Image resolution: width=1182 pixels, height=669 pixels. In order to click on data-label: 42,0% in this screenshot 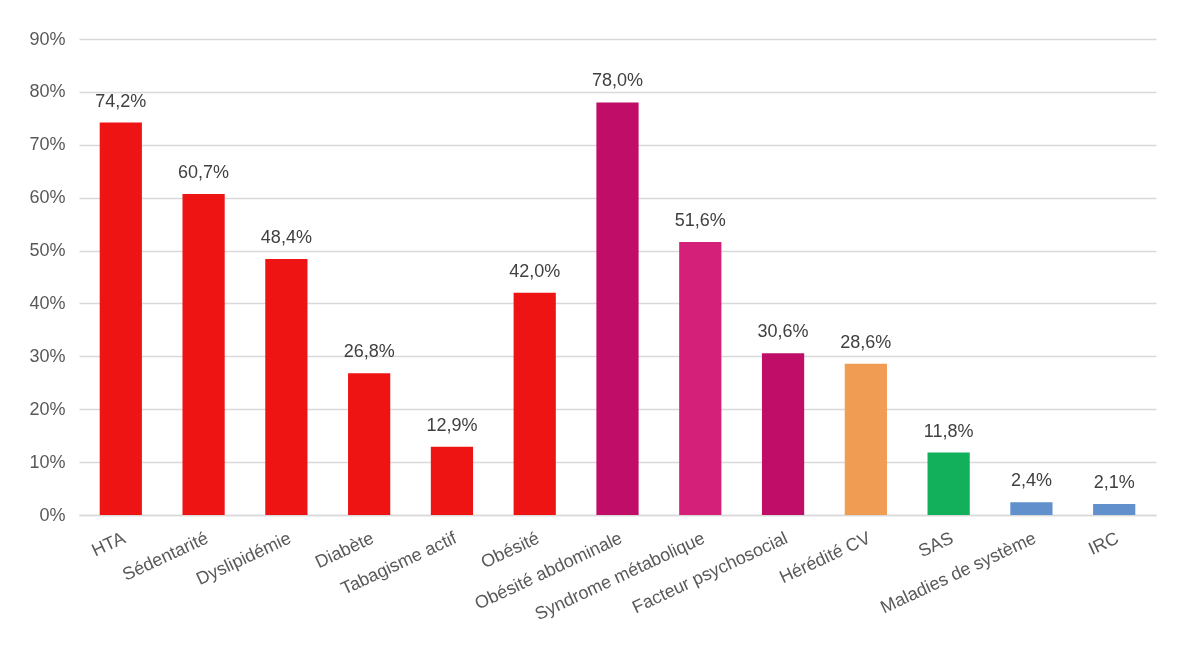, I will do `click(535, 270)`.